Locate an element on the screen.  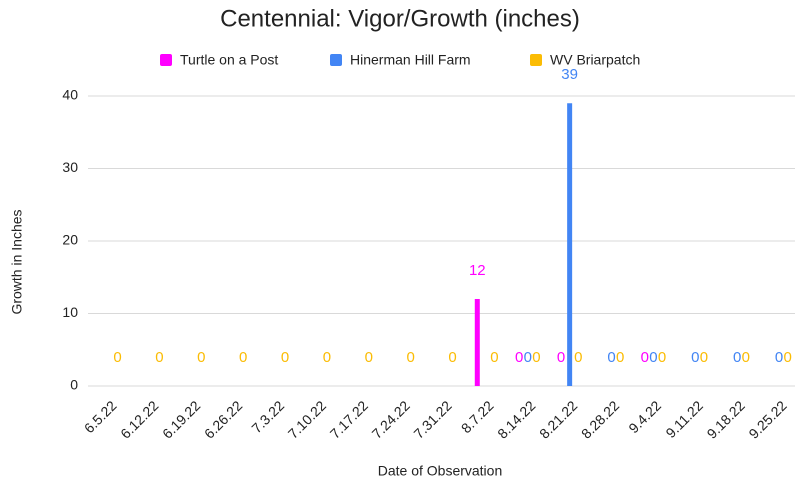
y-tick-label: 20 is located at coordinates (70, 240).